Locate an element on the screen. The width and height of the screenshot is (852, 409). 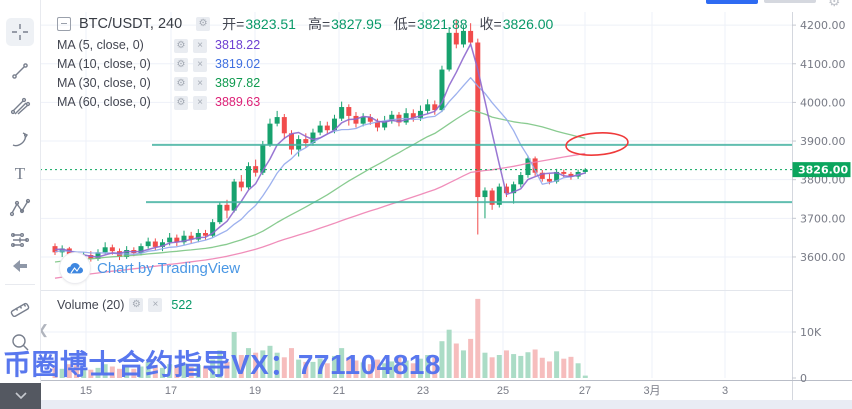
ma5-value: 3818.22 is located at coordinates (238, 45).